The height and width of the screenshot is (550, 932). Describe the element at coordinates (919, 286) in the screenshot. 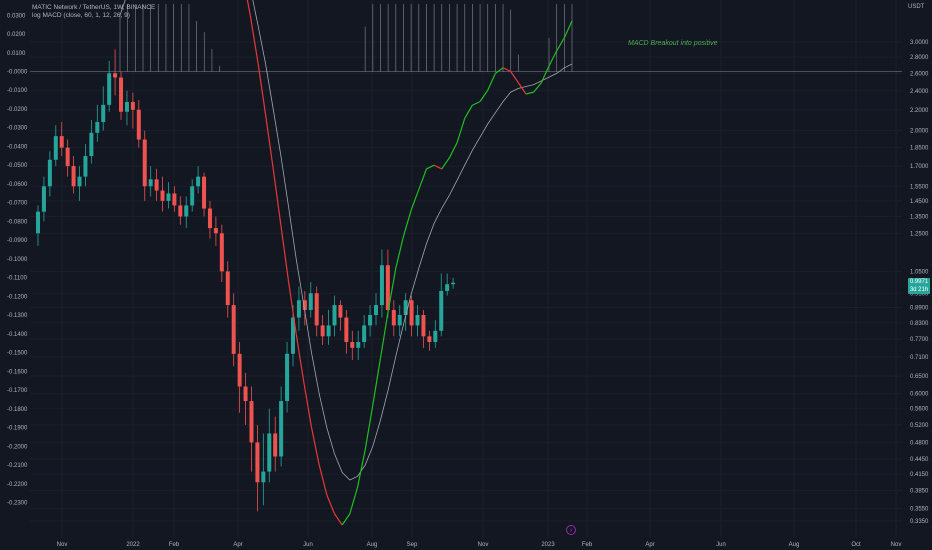

I see `last-price-tag: 0.9971 3d 21h` at that location.